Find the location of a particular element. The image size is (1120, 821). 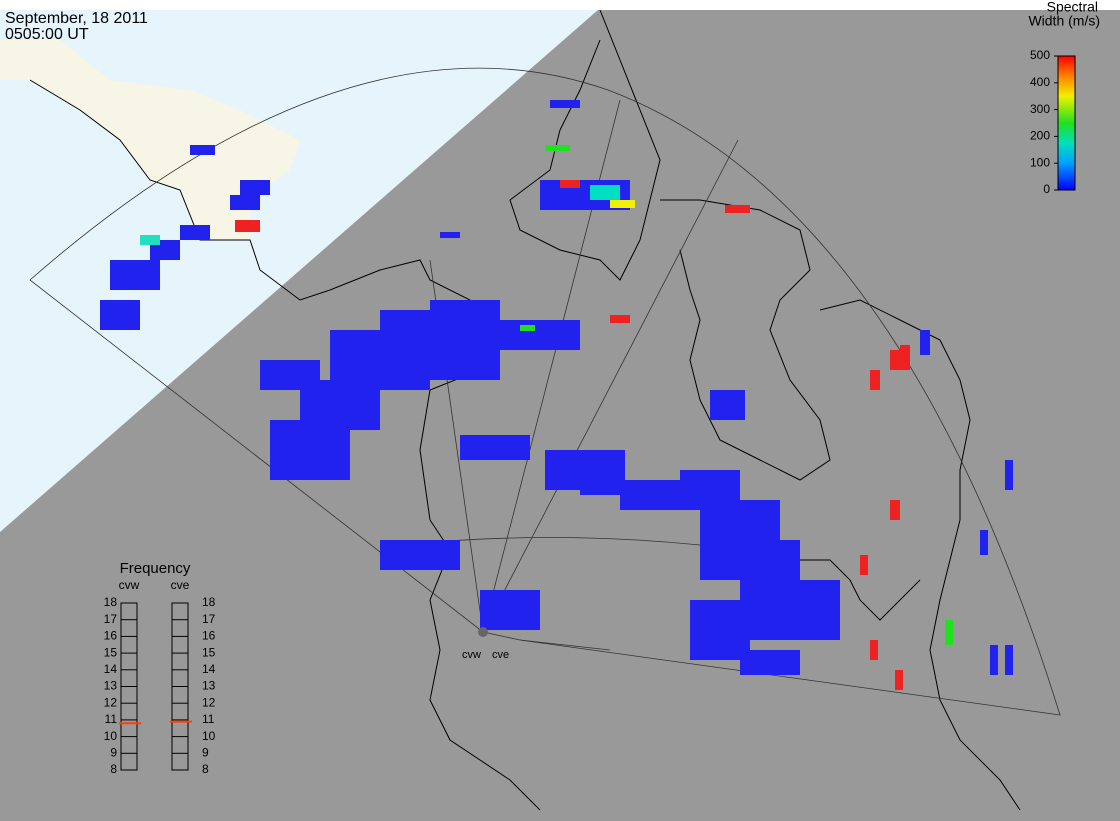

land-day is located at coordinates (150, 140).